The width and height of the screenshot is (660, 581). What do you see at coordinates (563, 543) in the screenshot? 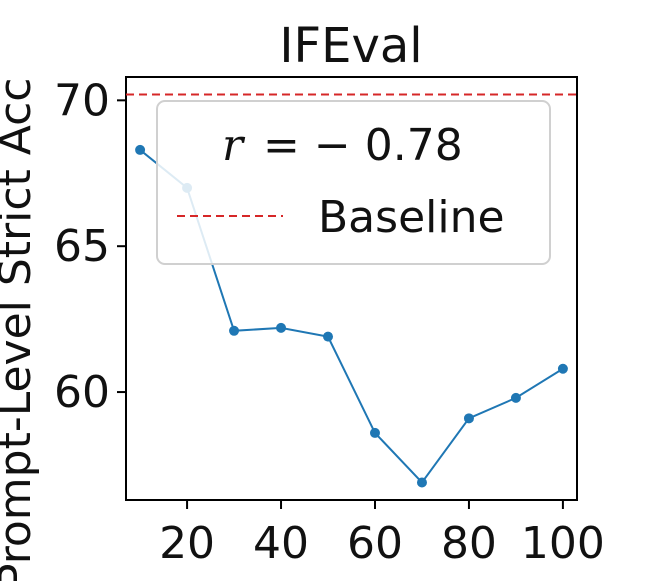
I see `x-tick-label: 100` at bounding box center [563, 543].